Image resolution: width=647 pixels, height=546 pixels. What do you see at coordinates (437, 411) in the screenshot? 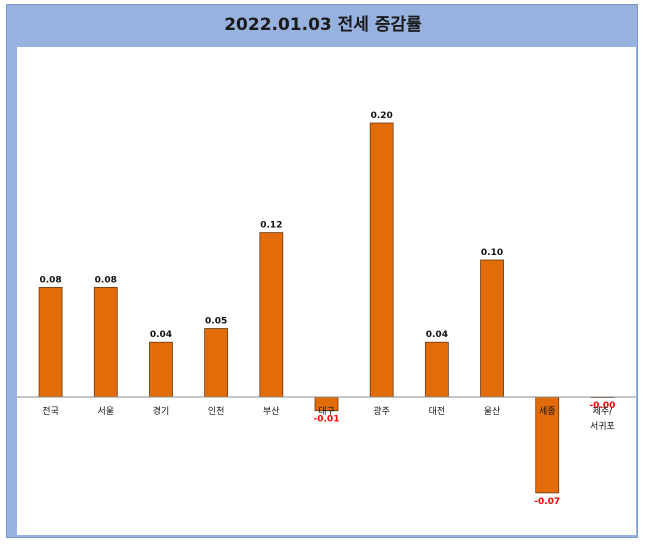
I see `category-label-7: 대전` at bounding box center [437, 411].